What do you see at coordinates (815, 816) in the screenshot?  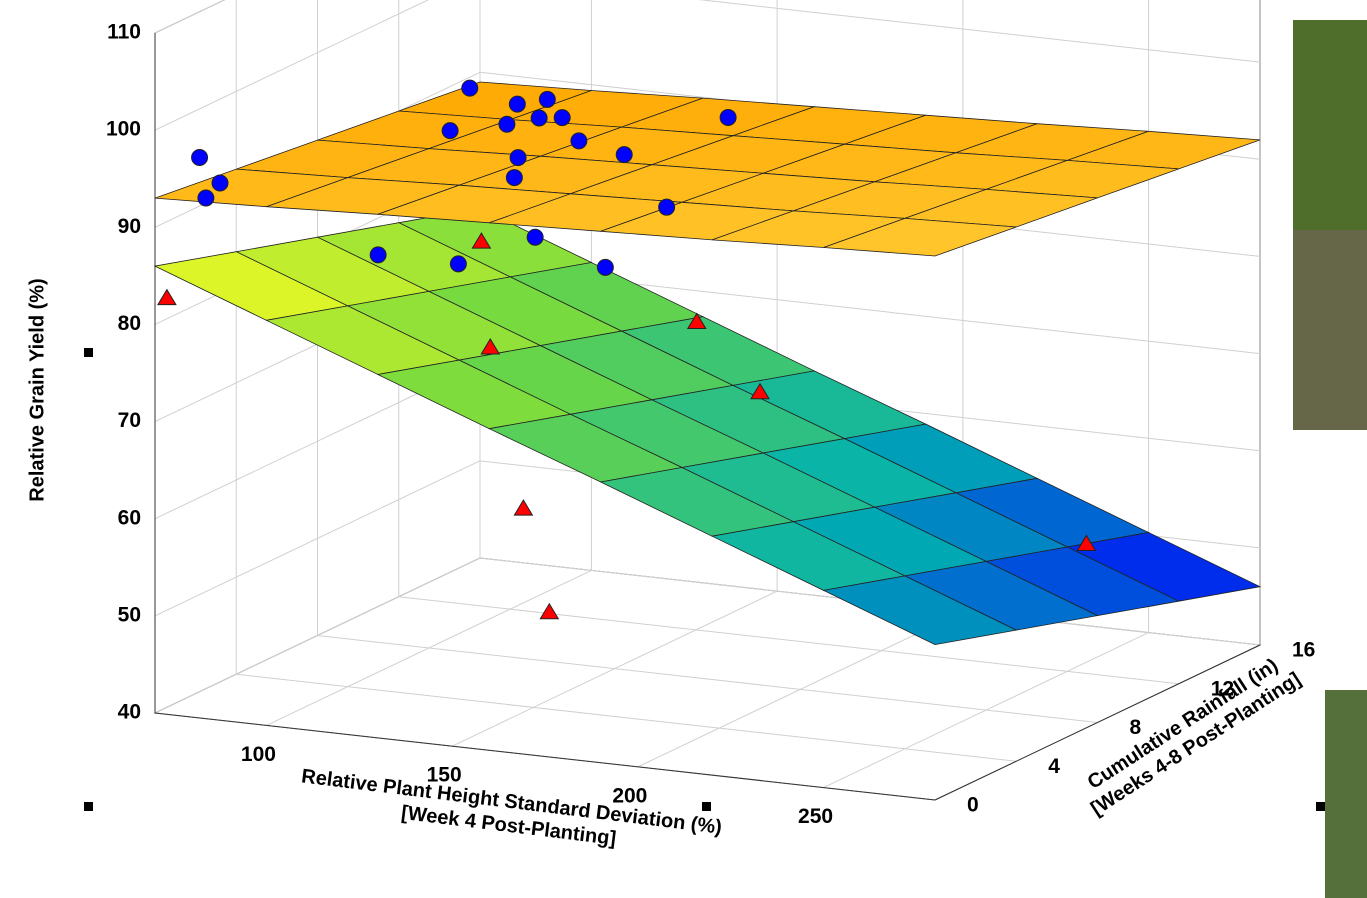 I see `x-tick-label: 250` at bounding box center [815, 816].